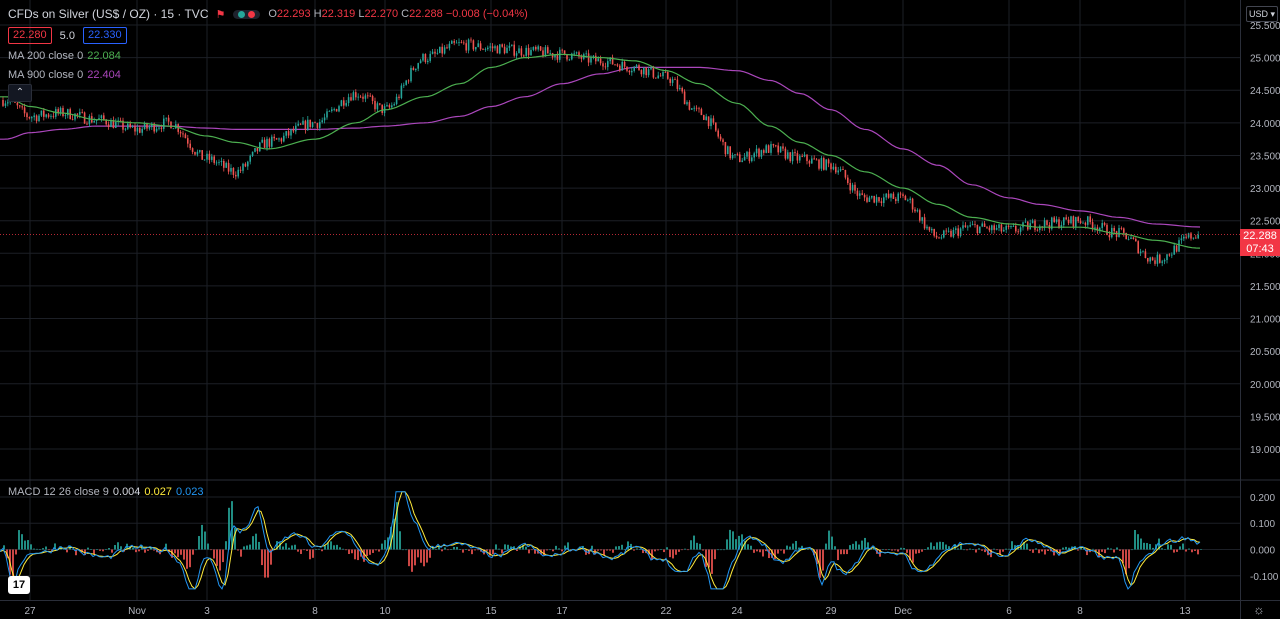 Image resolution: width=1280 pixels, height=619 pixels. I want to click on price-tick-label: 23.000, so click(1265, 189).